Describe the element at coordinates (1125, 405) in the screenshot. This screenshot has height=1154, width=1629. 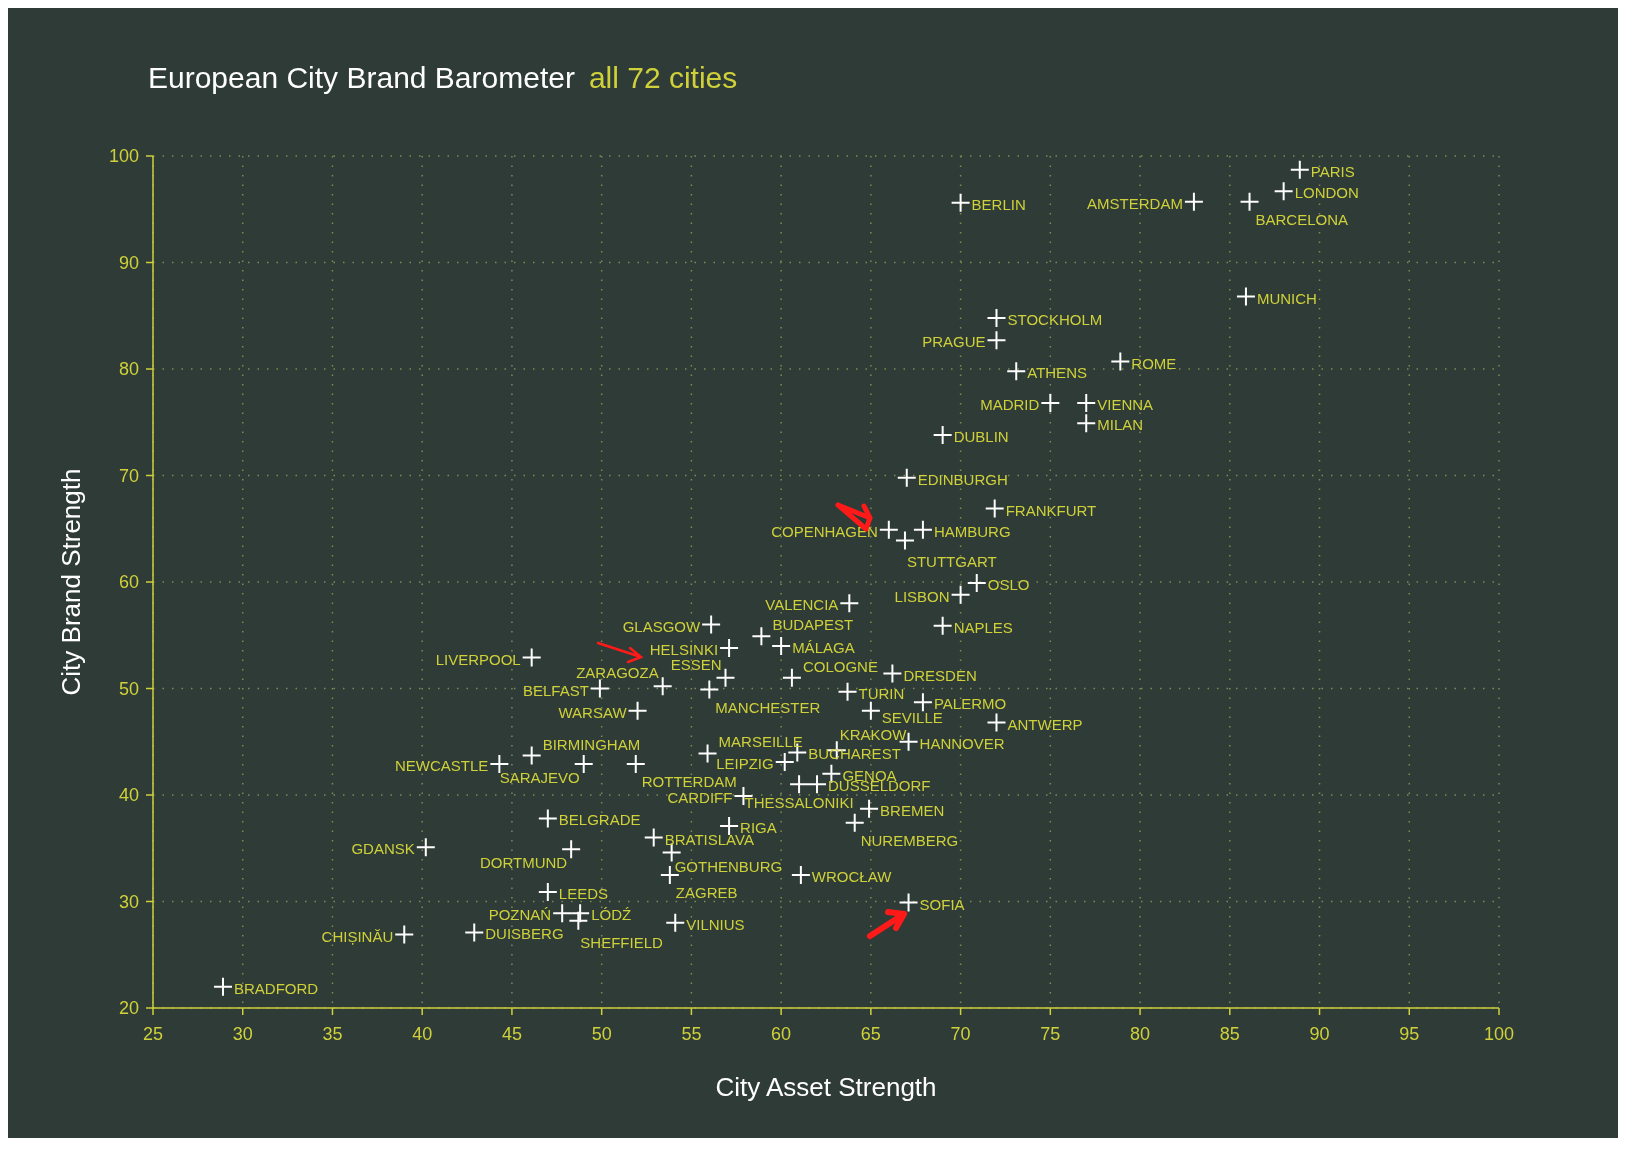
I see `annotation: VIENNA` at that location.